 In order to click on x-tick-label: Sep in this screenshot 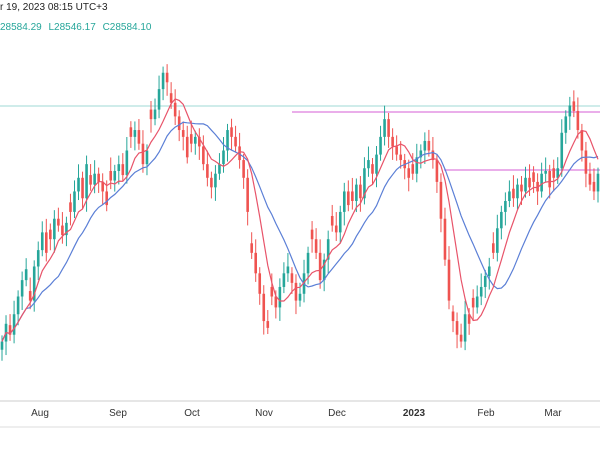, I will do `click(118, 413)`.